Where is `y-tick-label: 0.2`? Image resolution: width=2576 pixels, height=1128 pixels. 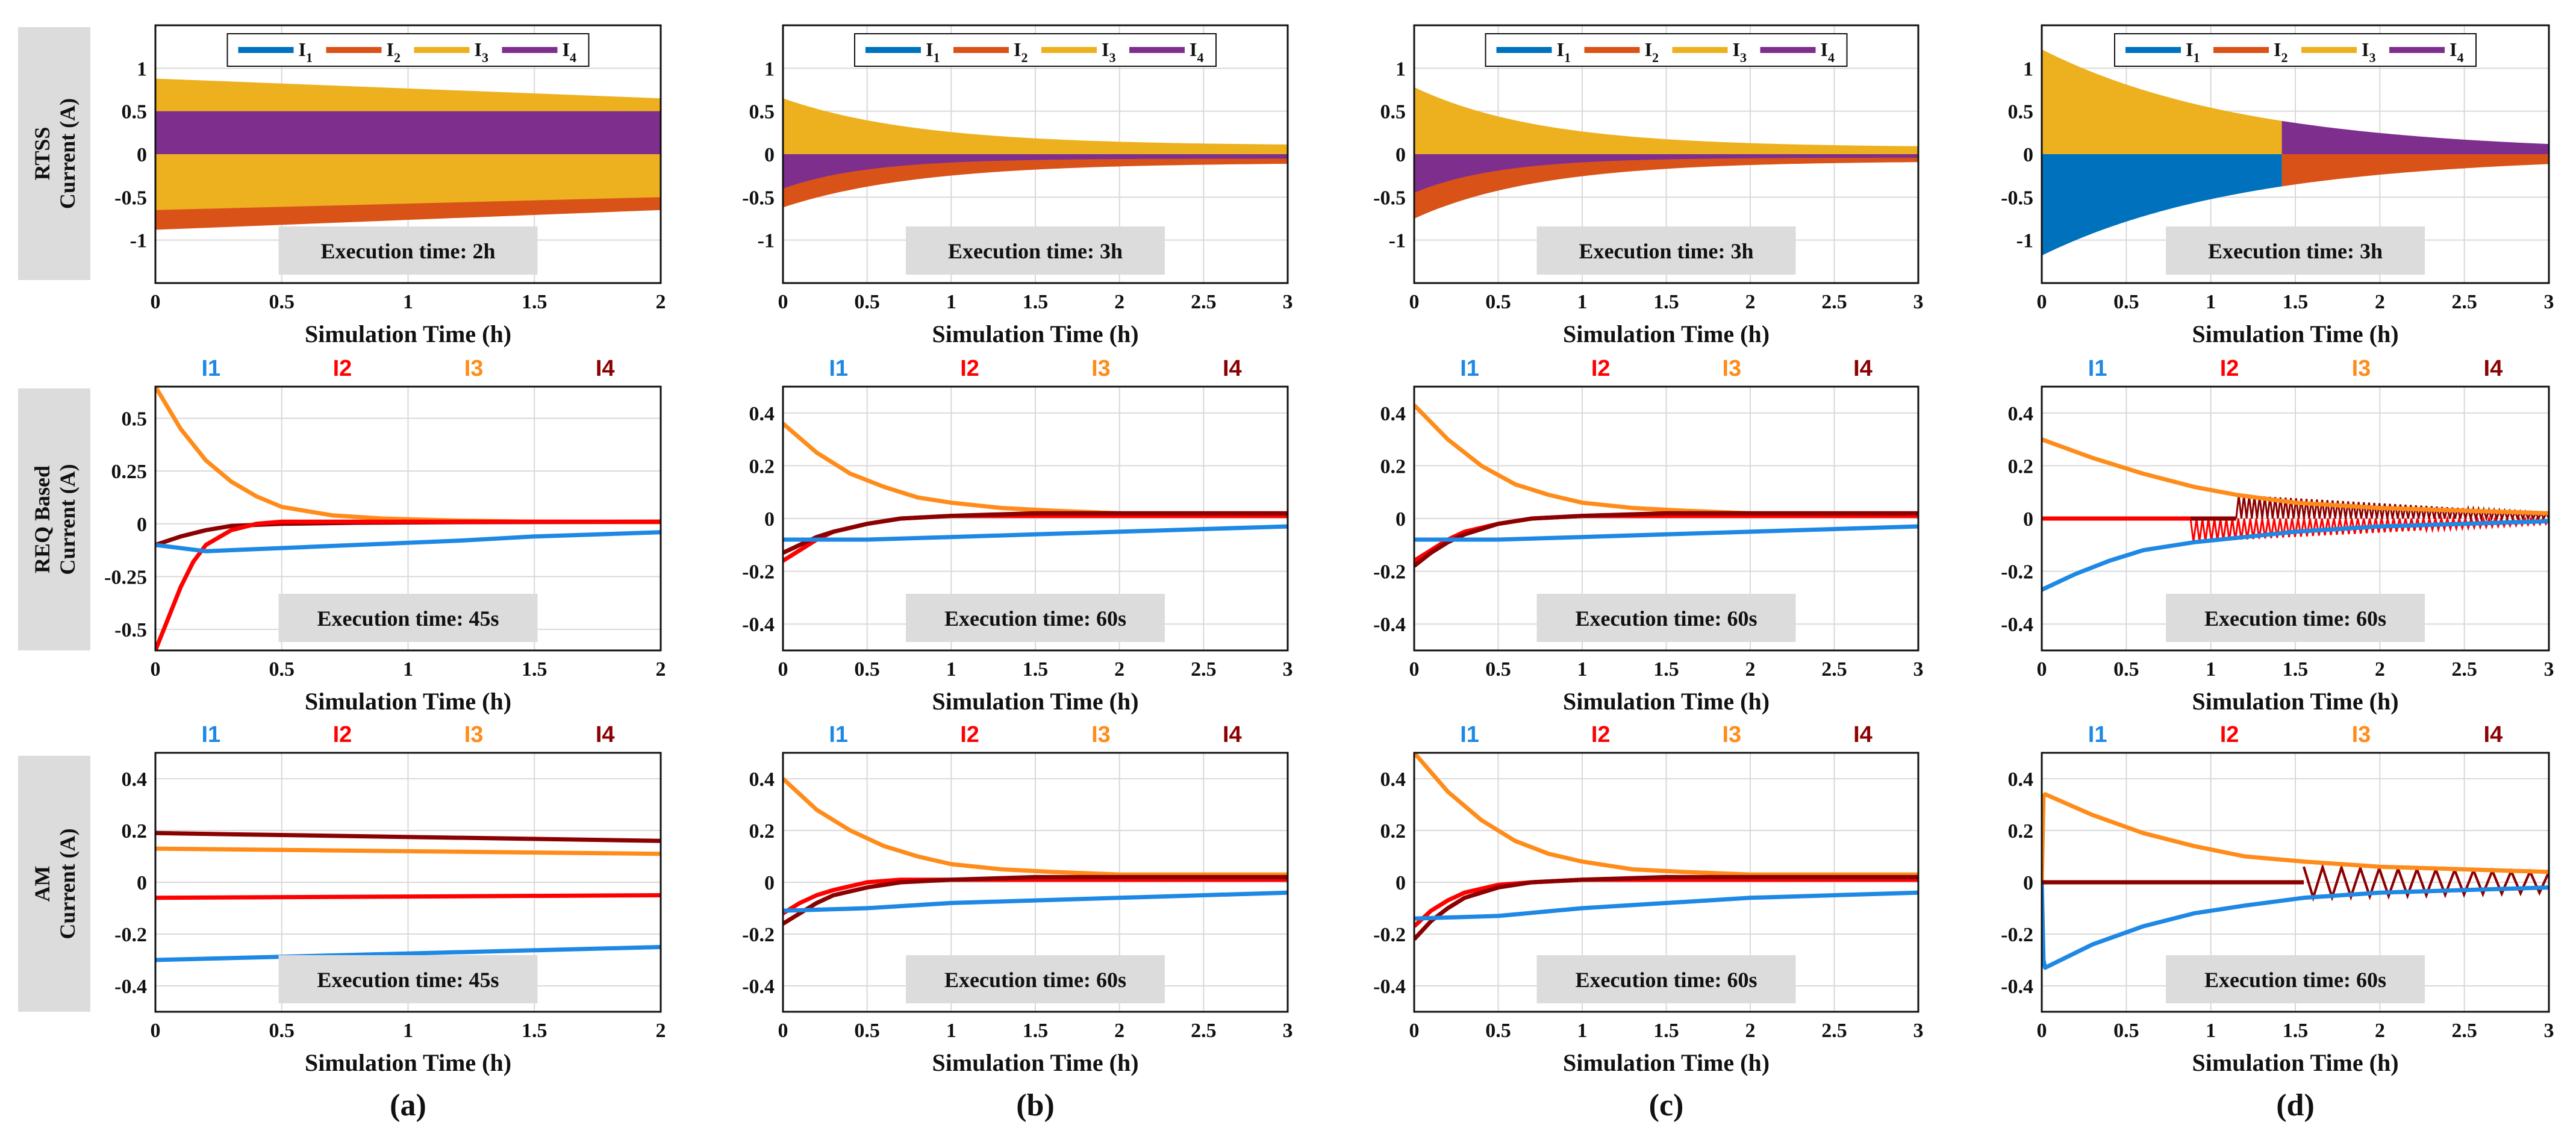
y-tick-label: 0.2 is located at coordinates (1393, 466).